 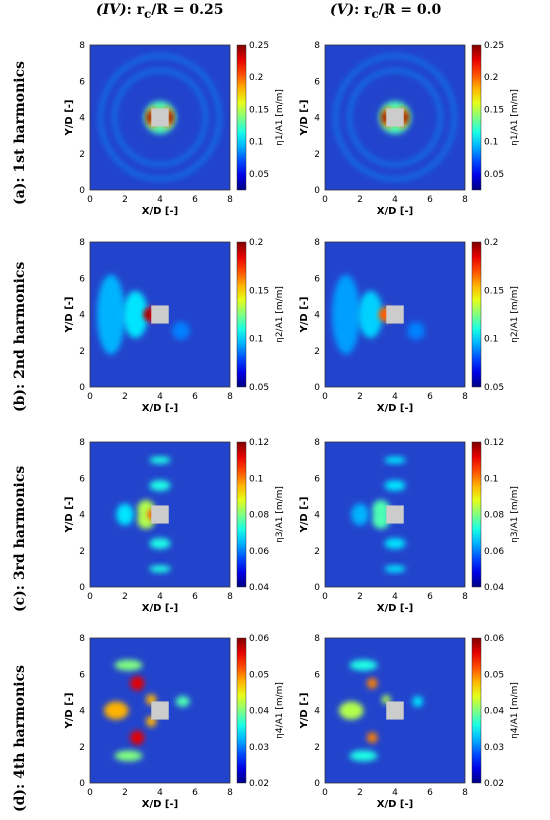 What do you see at coordinates (494, 784) in the screenshot?
I see `colorbar-tick-label: 0.02` at bounding box center [494, 784].